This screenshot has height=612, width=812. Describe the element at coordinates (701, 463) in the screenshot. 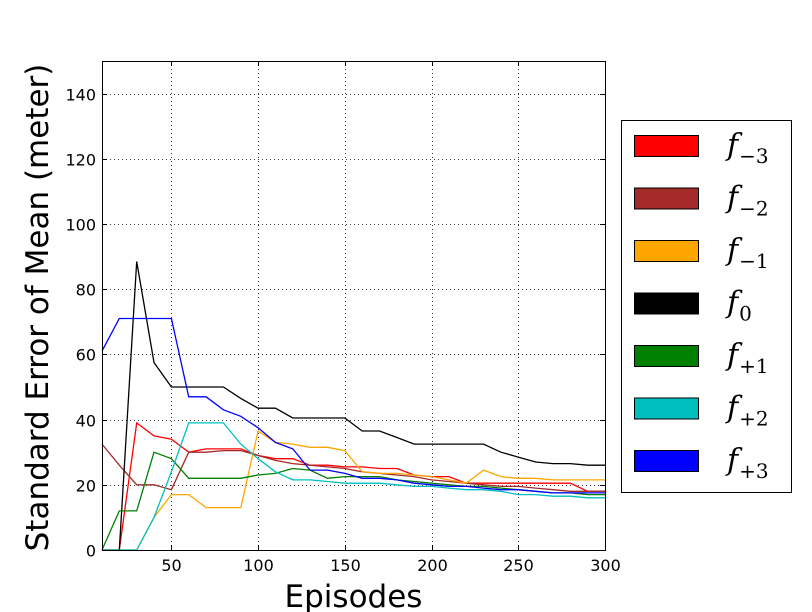

I see `legend-entry: f+3` at that location.